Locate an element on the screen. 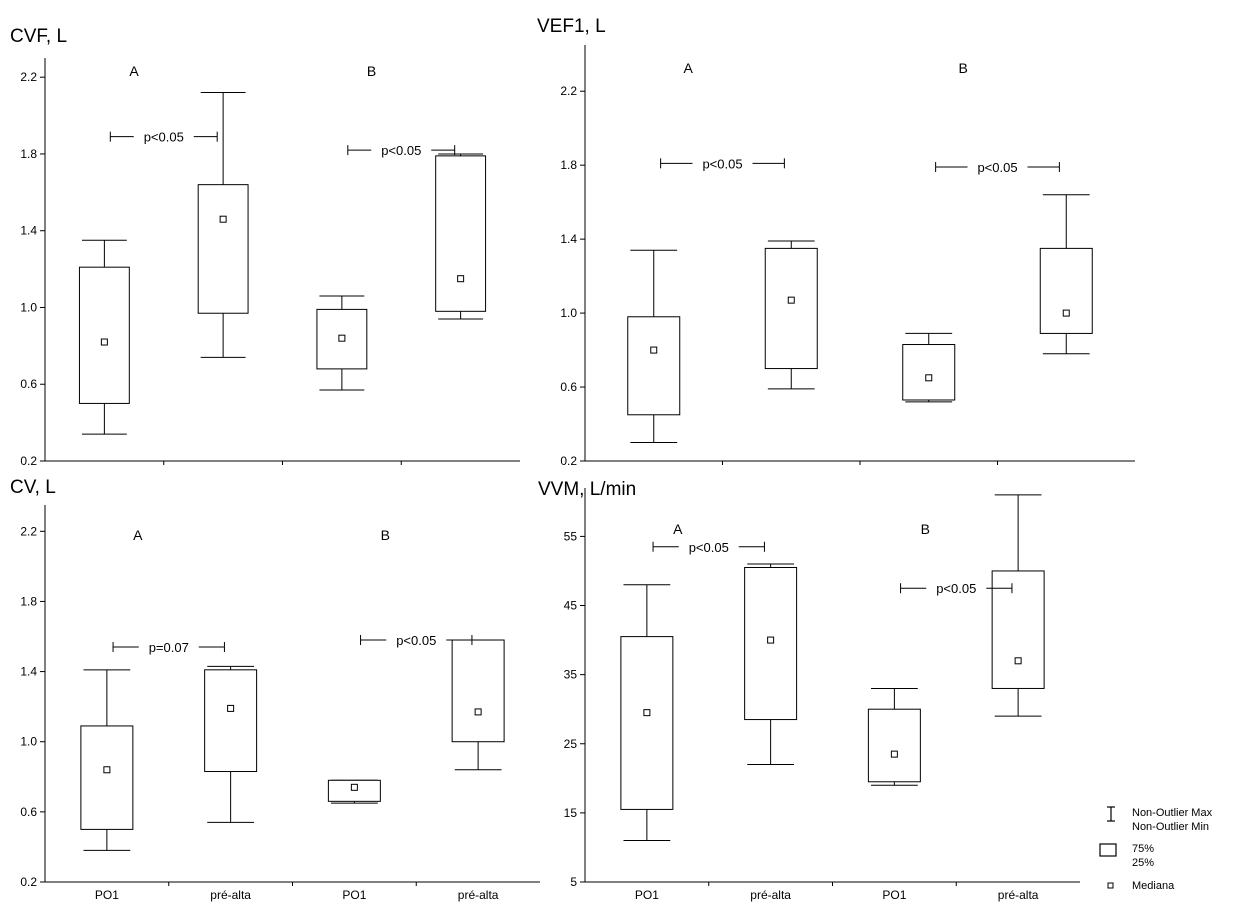 The height and width of the screenshot is (905, 1250). legend-whisker-max-label: Non-Outlier Max is located at coordinates (1172, 813).